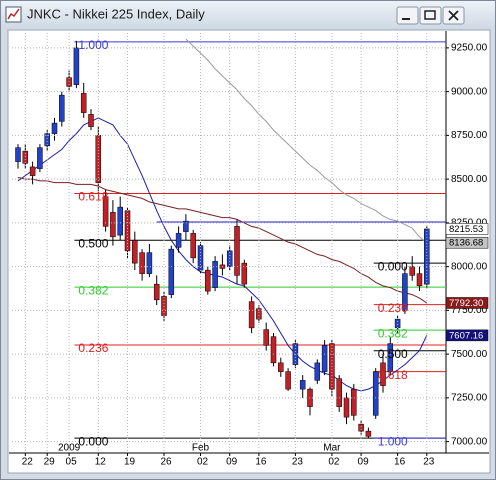  I want to click on price-marker-label: 8136.68, so click(466, 243).